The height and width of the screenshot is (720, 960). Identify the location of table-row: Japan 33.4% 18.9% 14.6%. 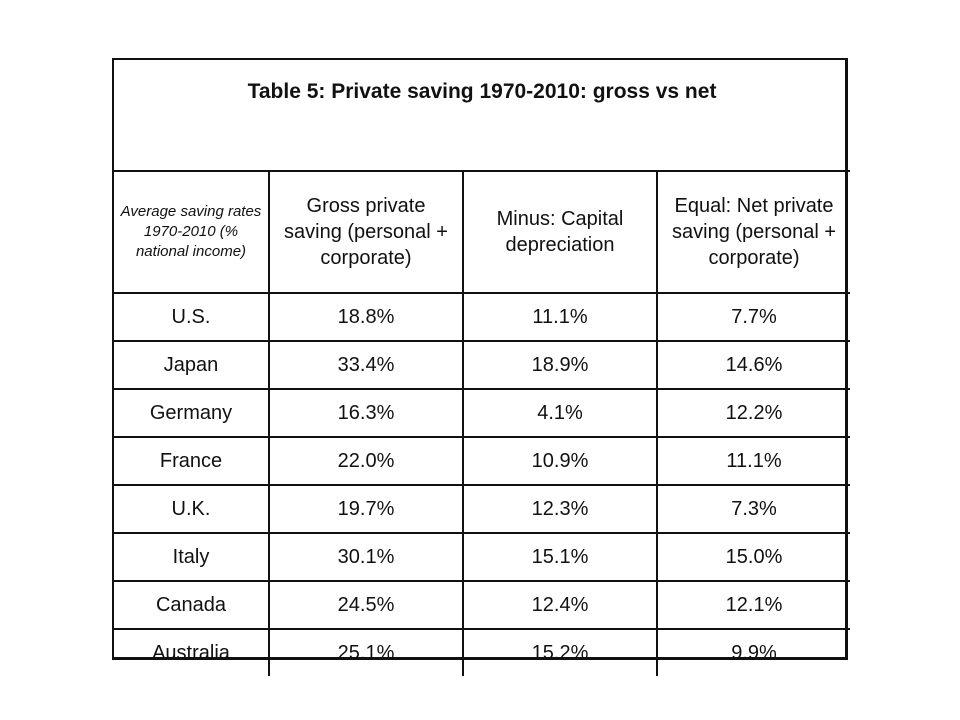
(482, 365).